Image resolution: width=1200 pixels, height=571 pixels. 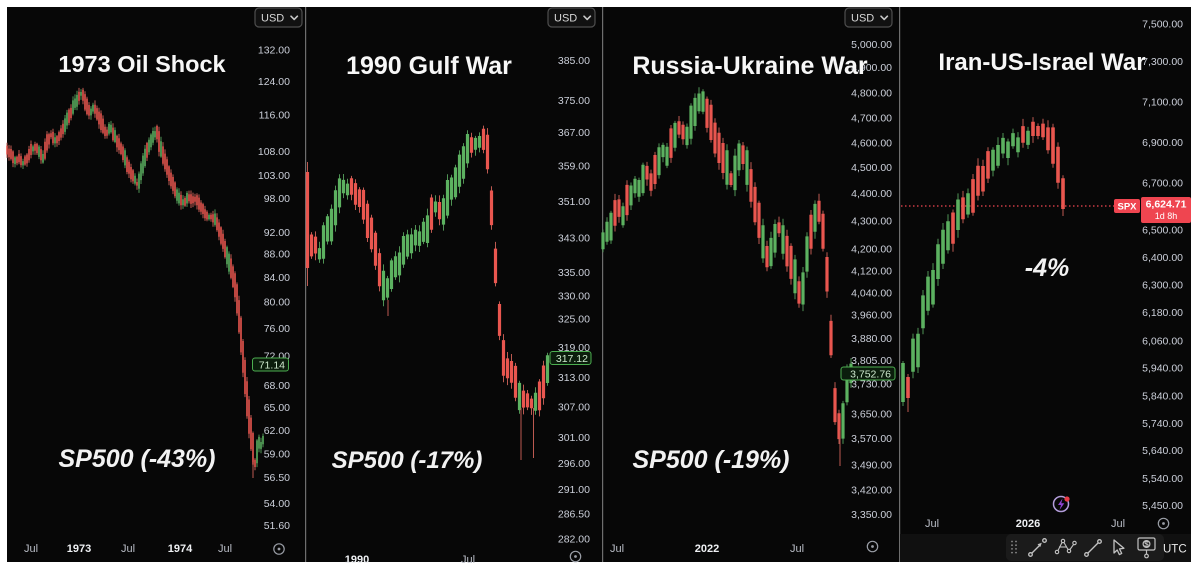 I want to click on svg-text: 359.00, so click(x=574, y=167).